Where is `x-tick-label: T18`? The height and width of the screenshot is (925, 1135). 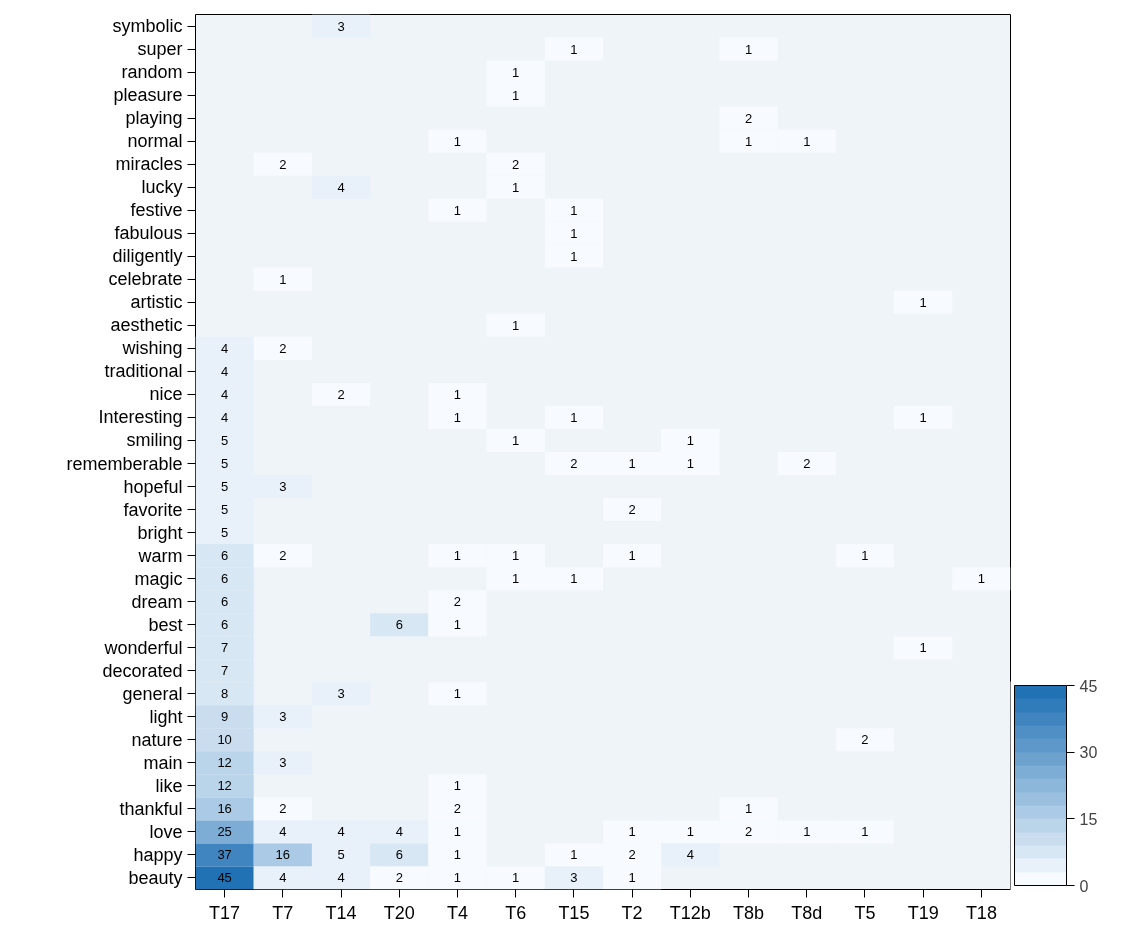
x-tick-label: T18 is located at coordinates (981, 912).